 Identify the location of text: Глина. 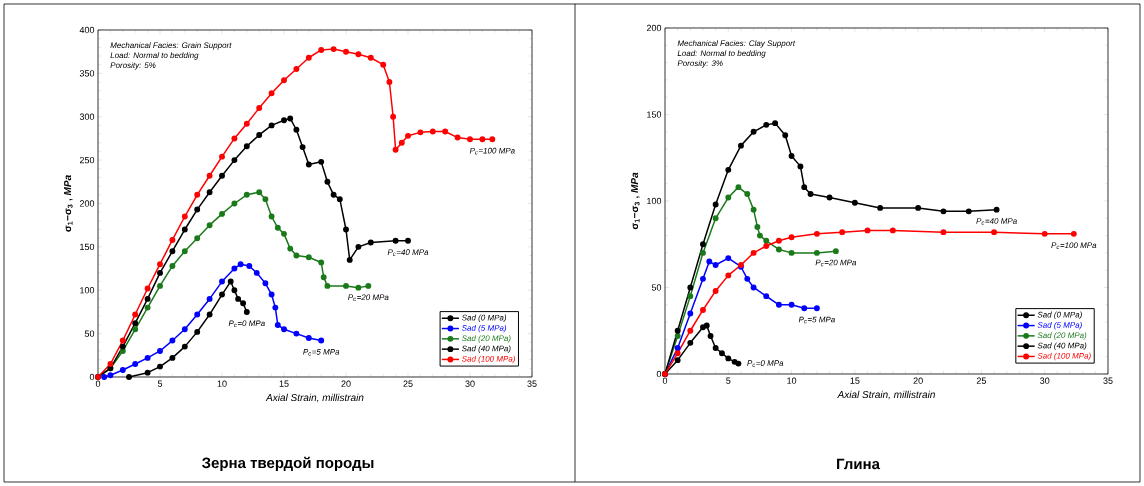
(859, 464).